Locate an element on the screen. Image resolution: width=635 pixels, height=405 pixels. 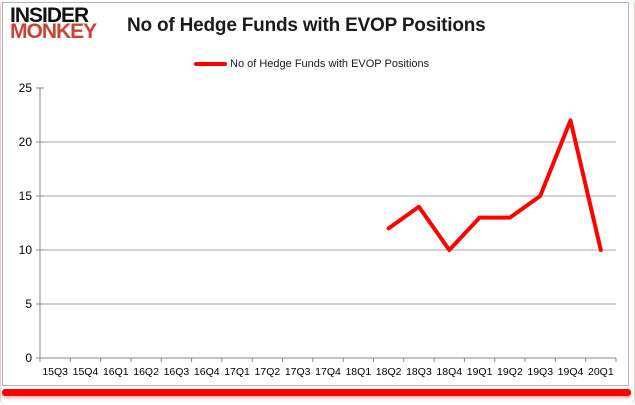
x-axis-label: 16Q3 is located at coordinates (177, 372).